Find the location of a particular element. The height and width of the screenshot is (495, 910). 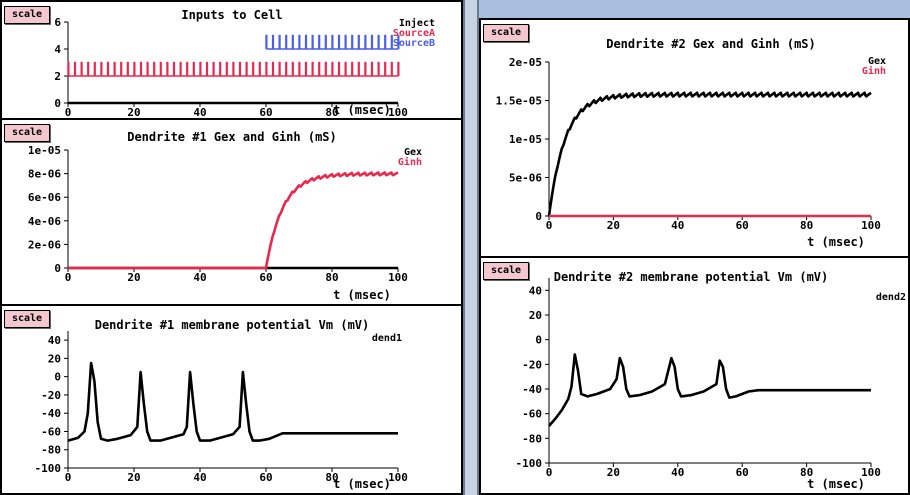

series-line-sourcea is located at coordinates (233, 69).